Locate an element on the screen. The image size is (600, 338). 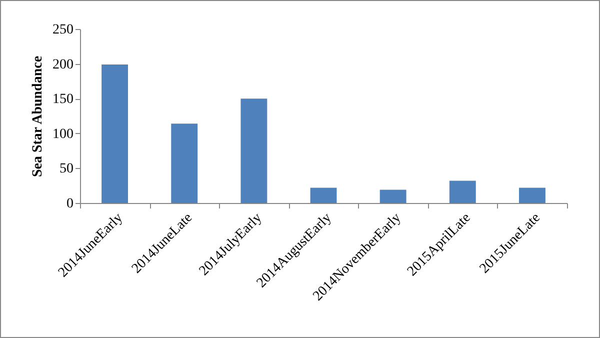
y-axis-title: Sea Star Abundance is located at coordinates (38, 117).